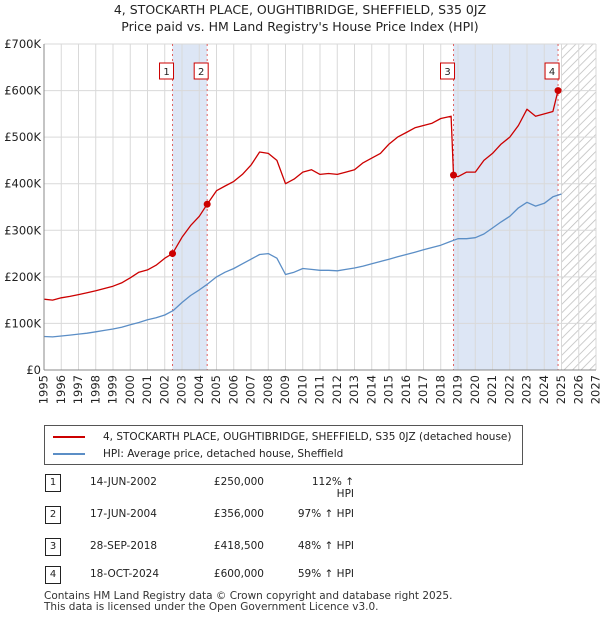 The height and width of the screenshot is (620, 600). I want to click on sale-number: 2, so click(53, 515).